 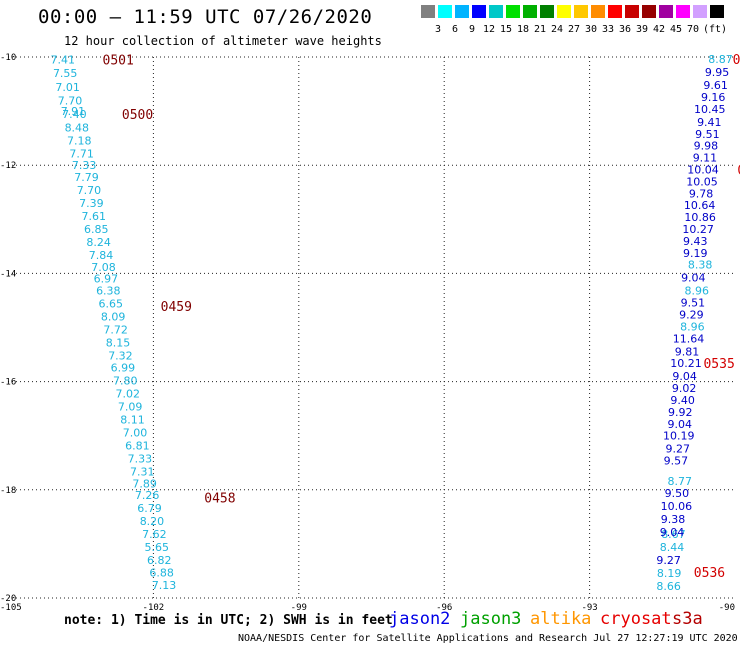 I want to click on wave-height-label: 9.40, so click(x=682, y=400).